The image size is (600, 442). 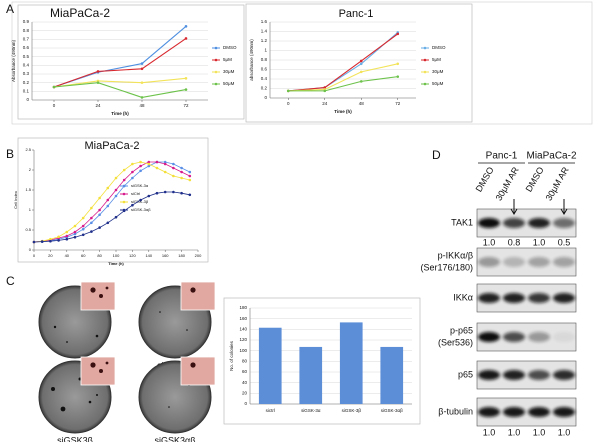 What do you see at coordinates (26, 56) in the screenshot?
I see `y-tick-label: 0.5` at bounding box center [26, 56].